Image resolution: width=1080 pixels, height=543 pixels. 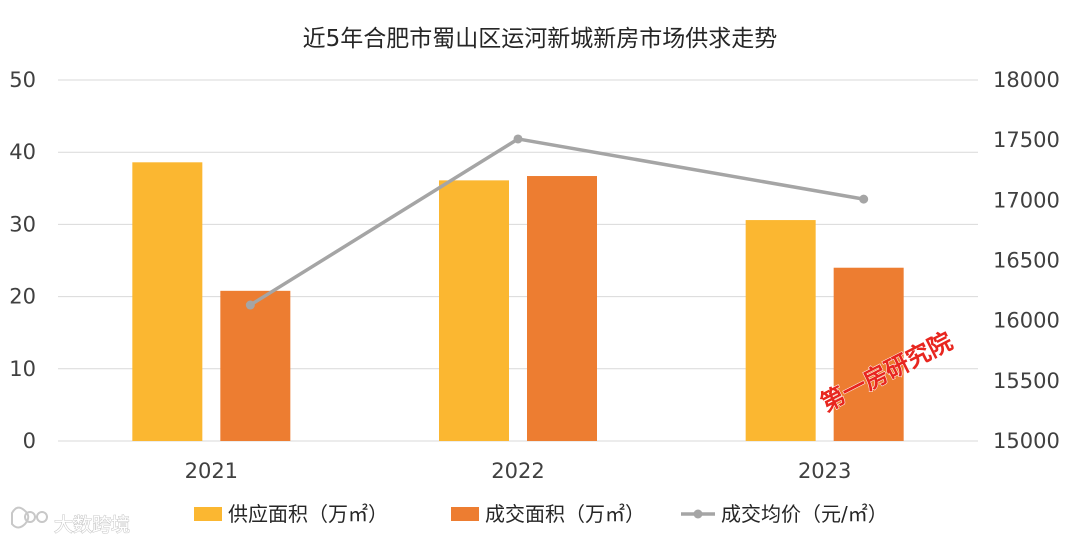 What do you see at coordinates (474, 310) in the screenshot?
I see `bar-supply-2022` at bounding box center [474, 310].